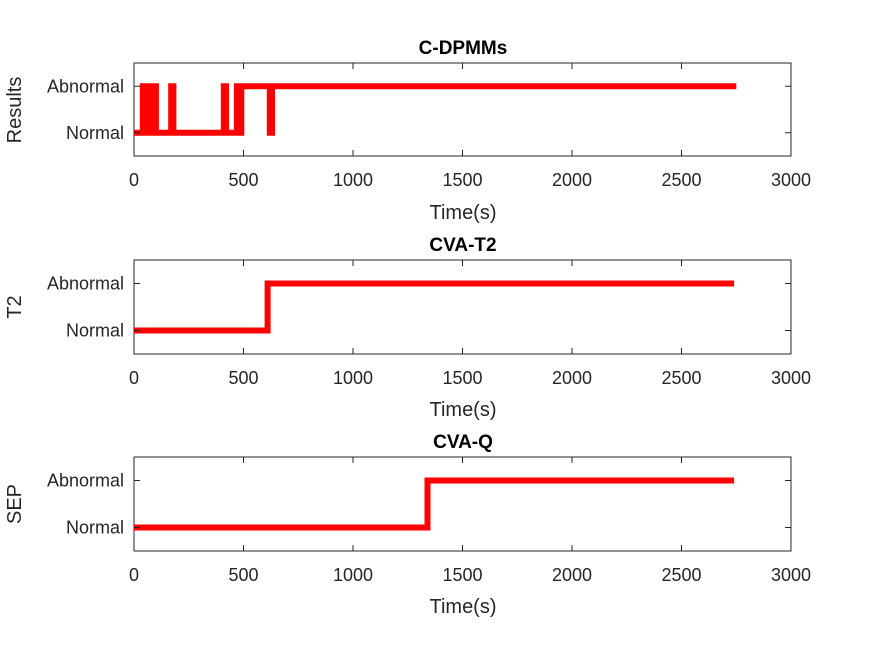 This screenshot has height=656, width=875. What do you see at coordinates (15, 110) in the screenshot?
I see `y-axis-label: Results` at bounding box center [15, 110].